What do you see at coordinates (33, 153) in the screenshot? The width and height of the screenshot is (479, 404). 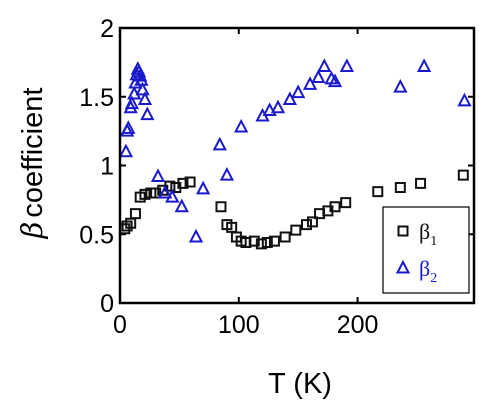 I see `y-axis-text: coefficient` at bounding box center [33, 153].